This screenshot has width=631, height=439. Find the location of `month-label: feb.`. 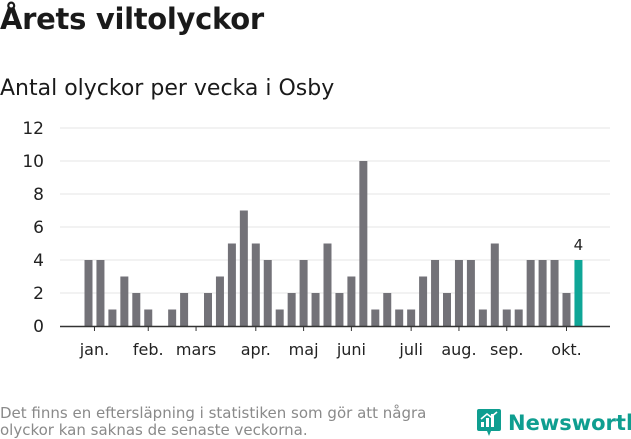

month-label: feb. is located at coordinates (148, 349).